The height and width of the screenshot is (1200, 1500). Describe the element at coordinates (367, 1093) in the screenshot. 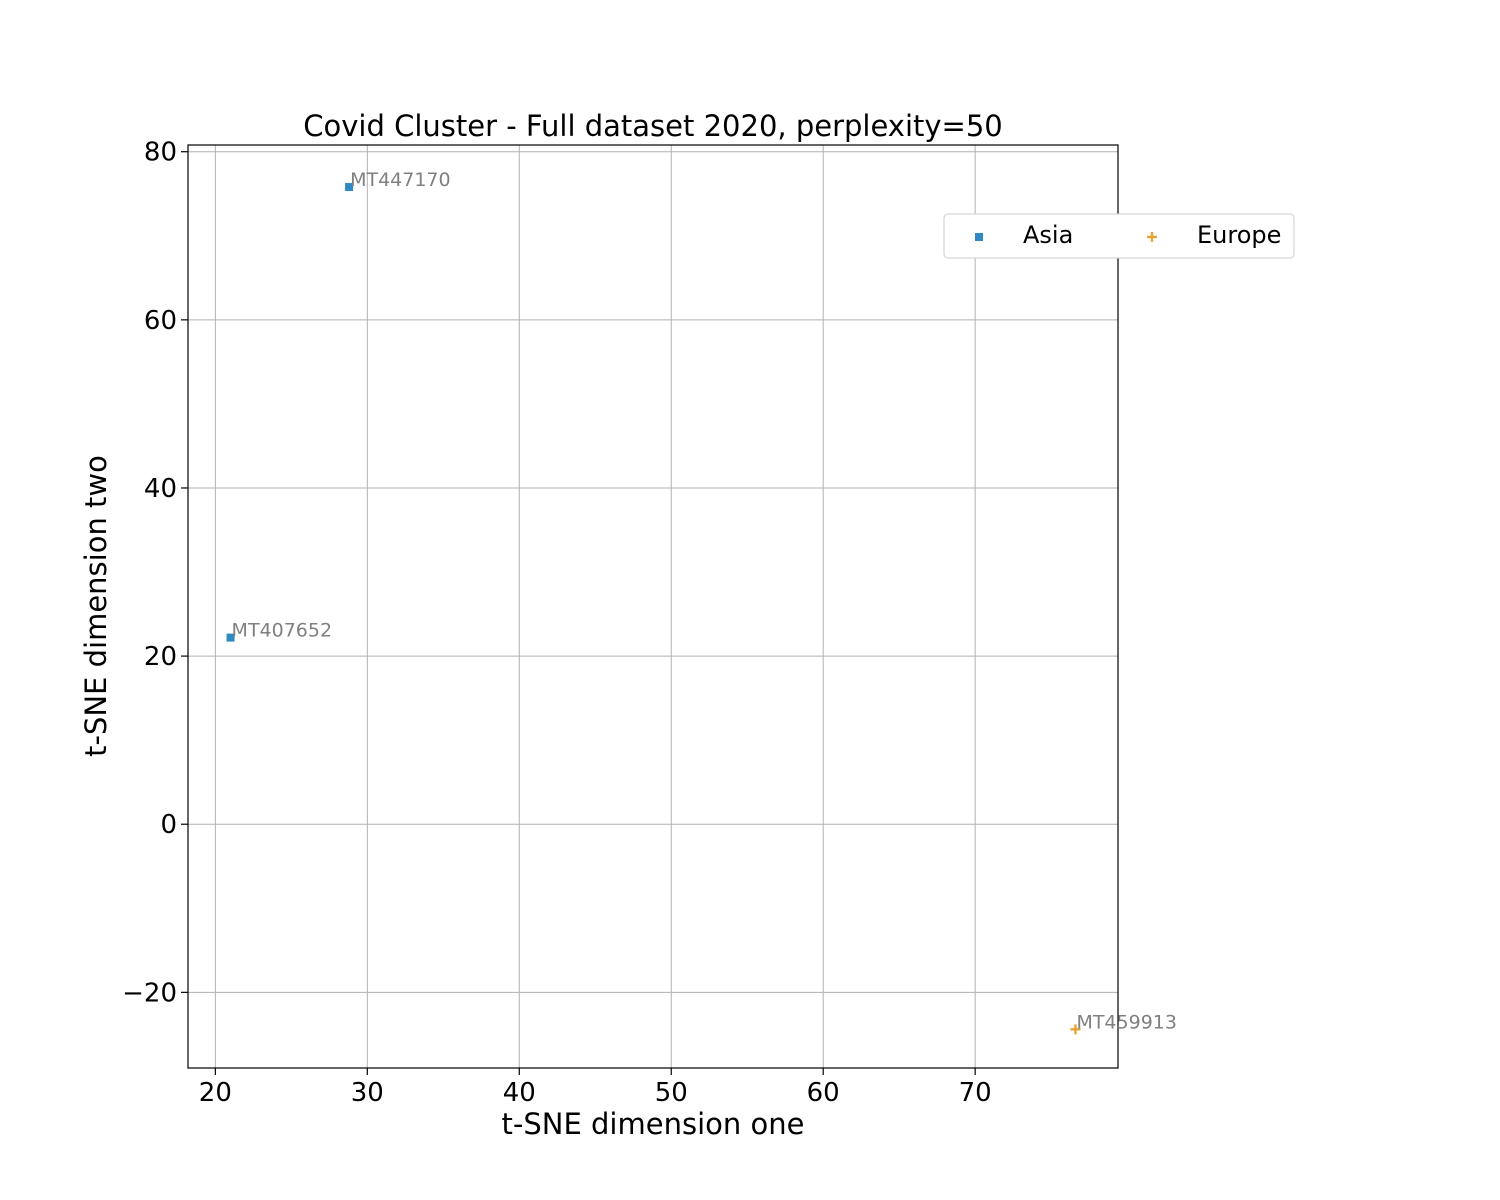

I see `x-tick-label: 30` at that location.